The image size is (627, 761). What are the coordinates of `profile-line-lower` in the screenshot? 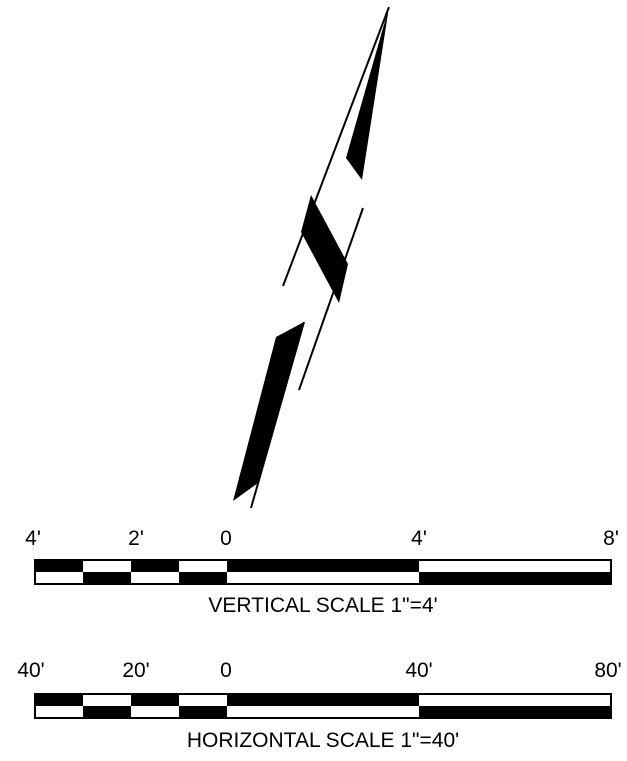 It's located at (277, 415).